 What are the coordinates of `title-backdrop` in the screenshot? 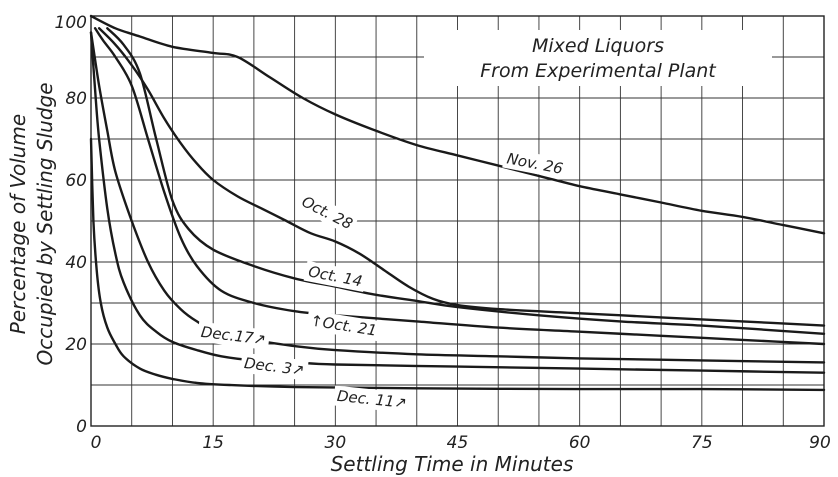 It's located at (598, 58).